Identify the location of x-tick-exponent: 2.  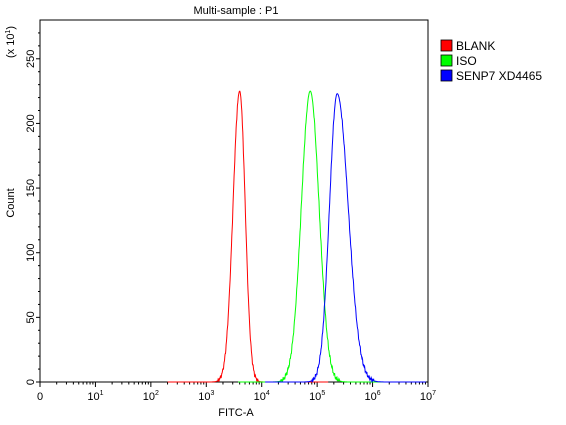
(157, 393).